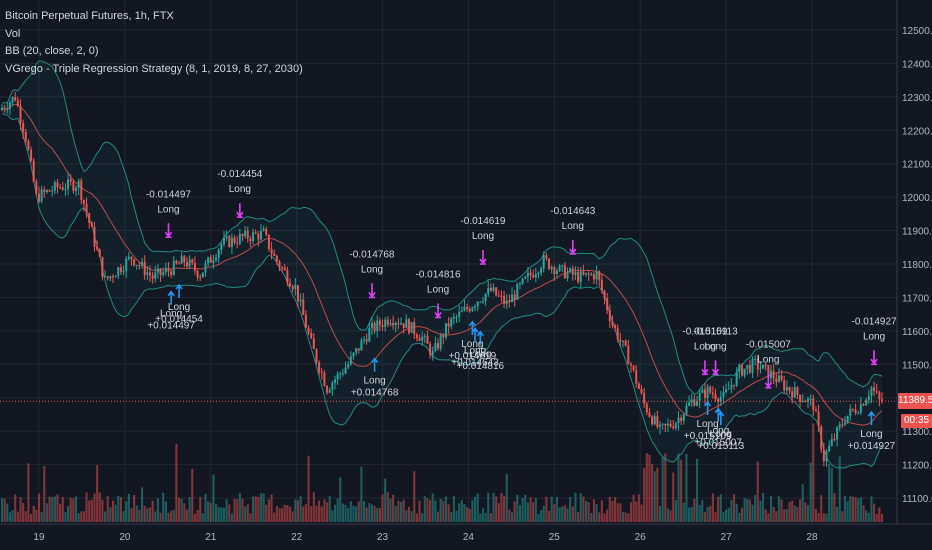 The image size is (932, 550). Describe the element at coordinates (874, 321) in the screenshot. I see `trade-pnl-label: -0.014927` at that location.